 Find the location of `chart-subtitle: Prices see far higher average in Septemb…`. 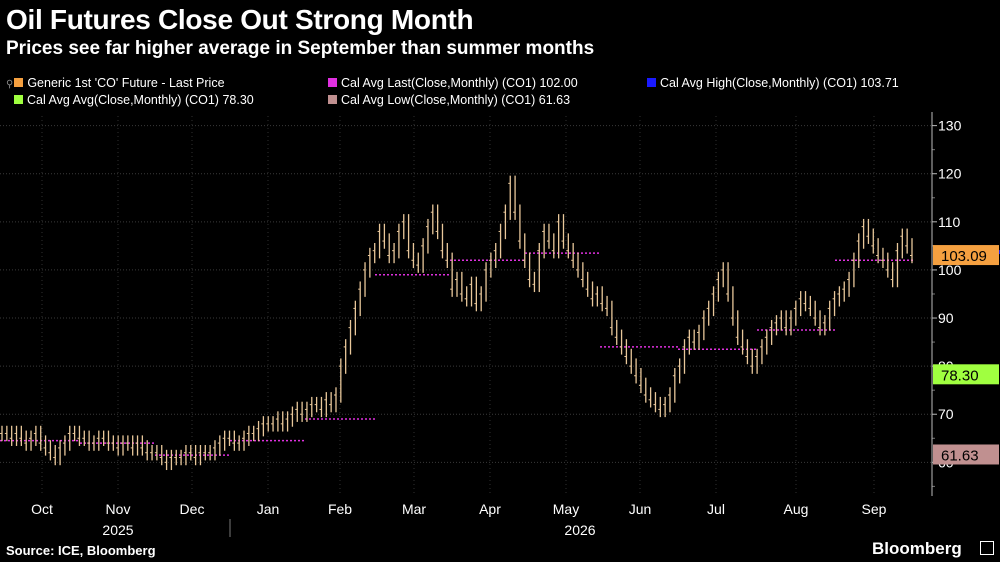

chart-subtitle: Prices see far higher average in Septemb… is located at coordinates (300, 48).